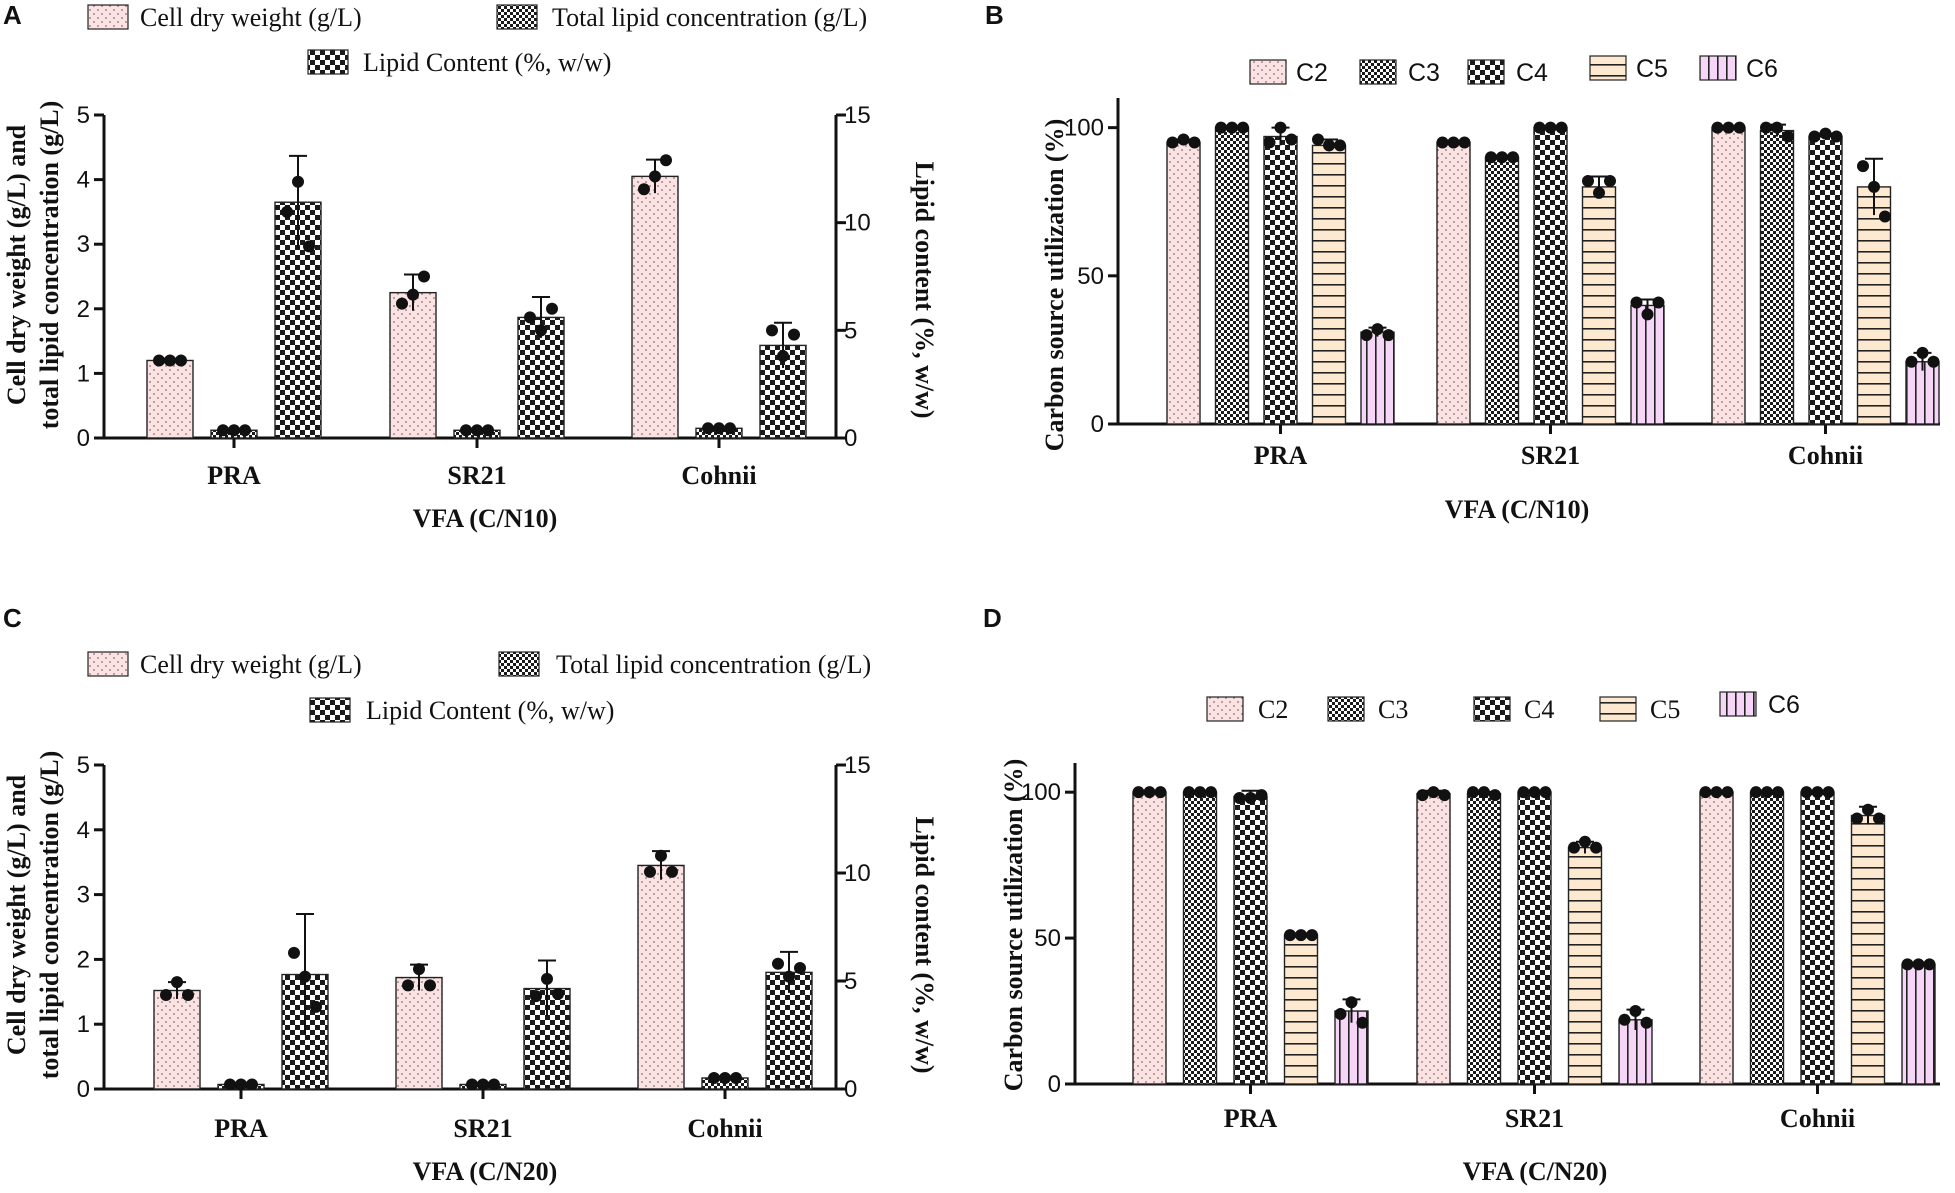 This screenshot has width=1955, height=1193. Describe the element at coordinates (83, 244) in the screenshot. I see `y-tick-label: 3` at that location.